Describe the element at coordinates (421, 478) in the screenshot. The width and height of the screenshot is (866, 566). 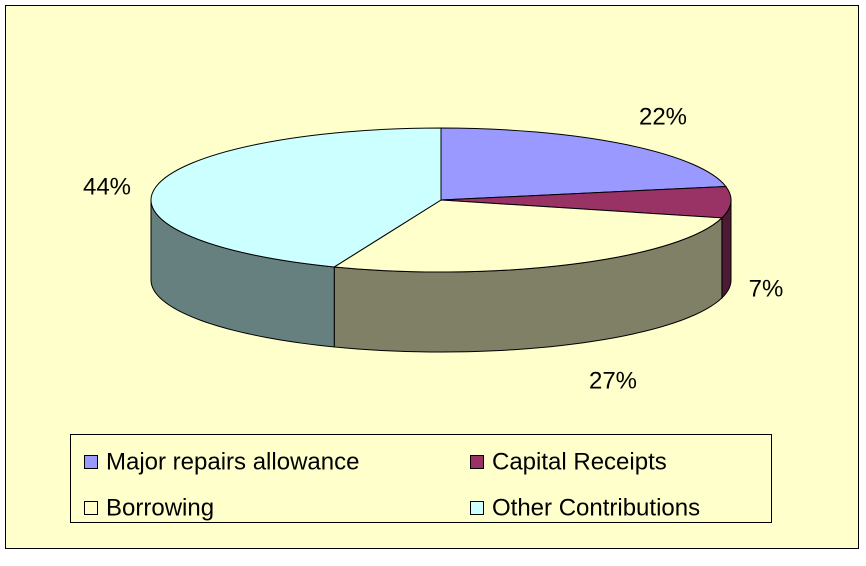
I see `legend-box` at that location.